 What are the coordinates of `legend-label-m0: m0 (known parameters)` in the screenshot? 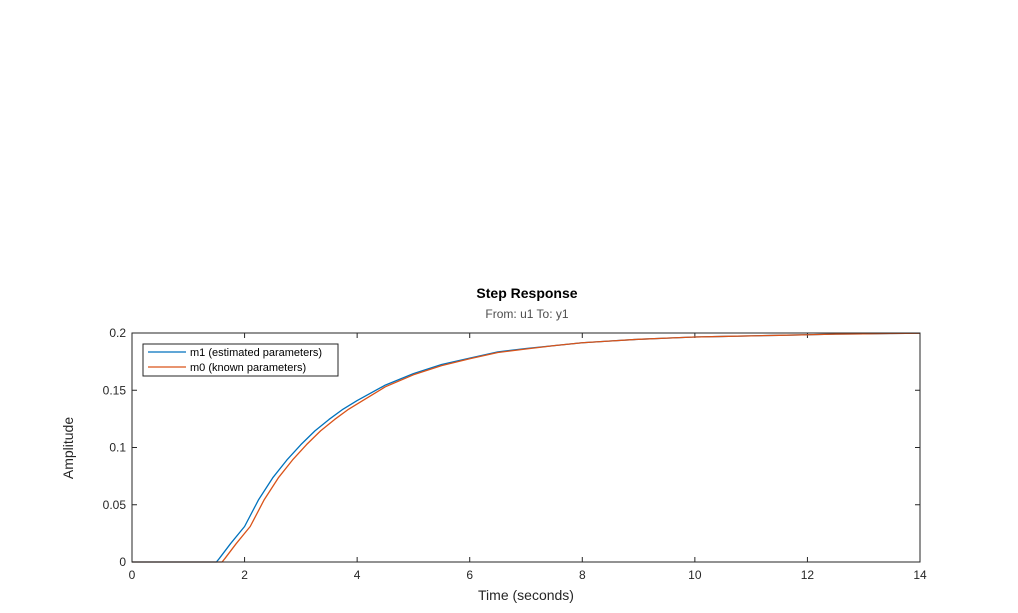 It's located at (248, 368).